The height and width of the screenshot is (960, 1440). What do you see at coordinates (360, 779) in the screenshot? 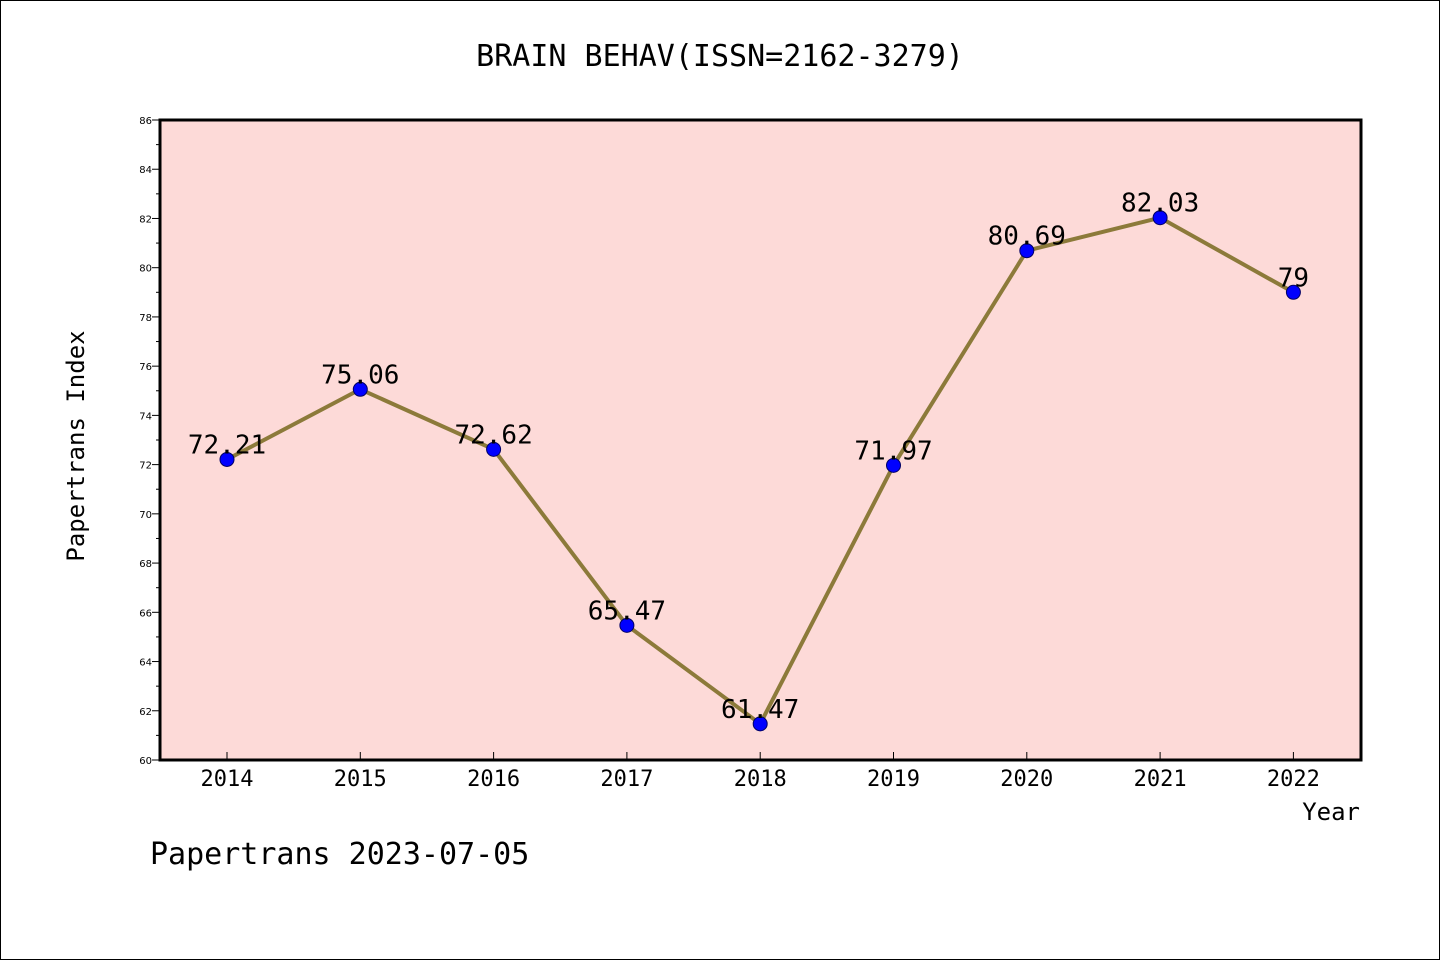
I see `x-tick-label: 2015` at bounding box center [360, 779].